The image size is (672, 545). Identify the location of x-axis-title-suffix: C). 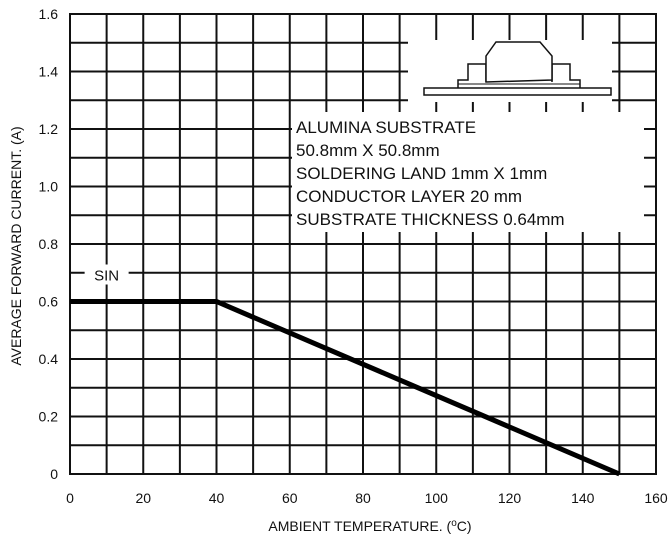
(464, 526).